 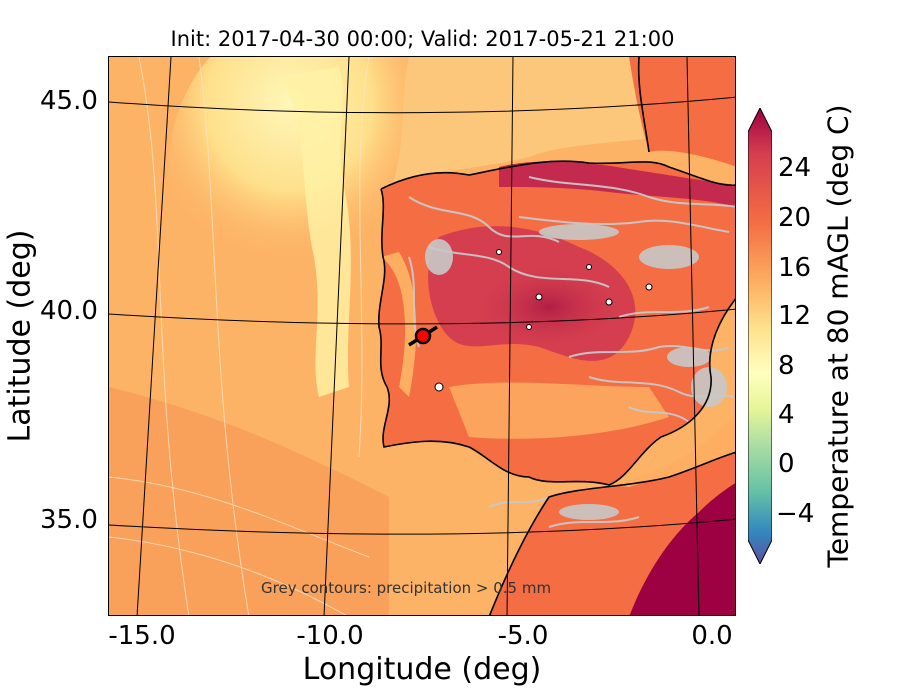 What do you see at coordinates (795, 218) in the screenshot?
I see `cbar-tick-20: 20` at bounding box center [795, 218].